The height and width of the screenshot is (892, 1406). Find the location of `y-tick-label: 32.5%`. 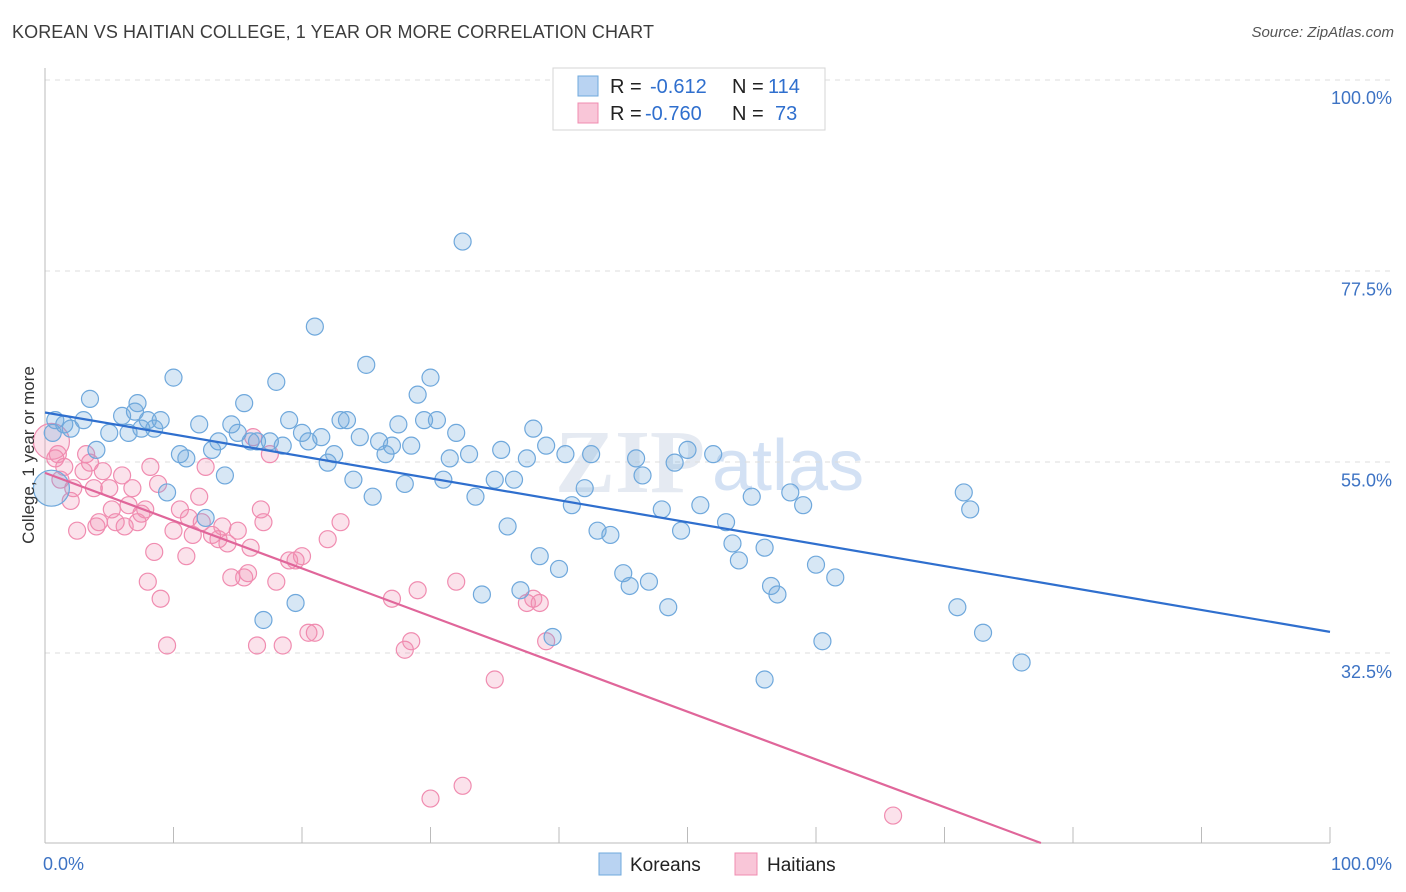

y-tick-label: 32.5% is located at coordinates (1366, 672).